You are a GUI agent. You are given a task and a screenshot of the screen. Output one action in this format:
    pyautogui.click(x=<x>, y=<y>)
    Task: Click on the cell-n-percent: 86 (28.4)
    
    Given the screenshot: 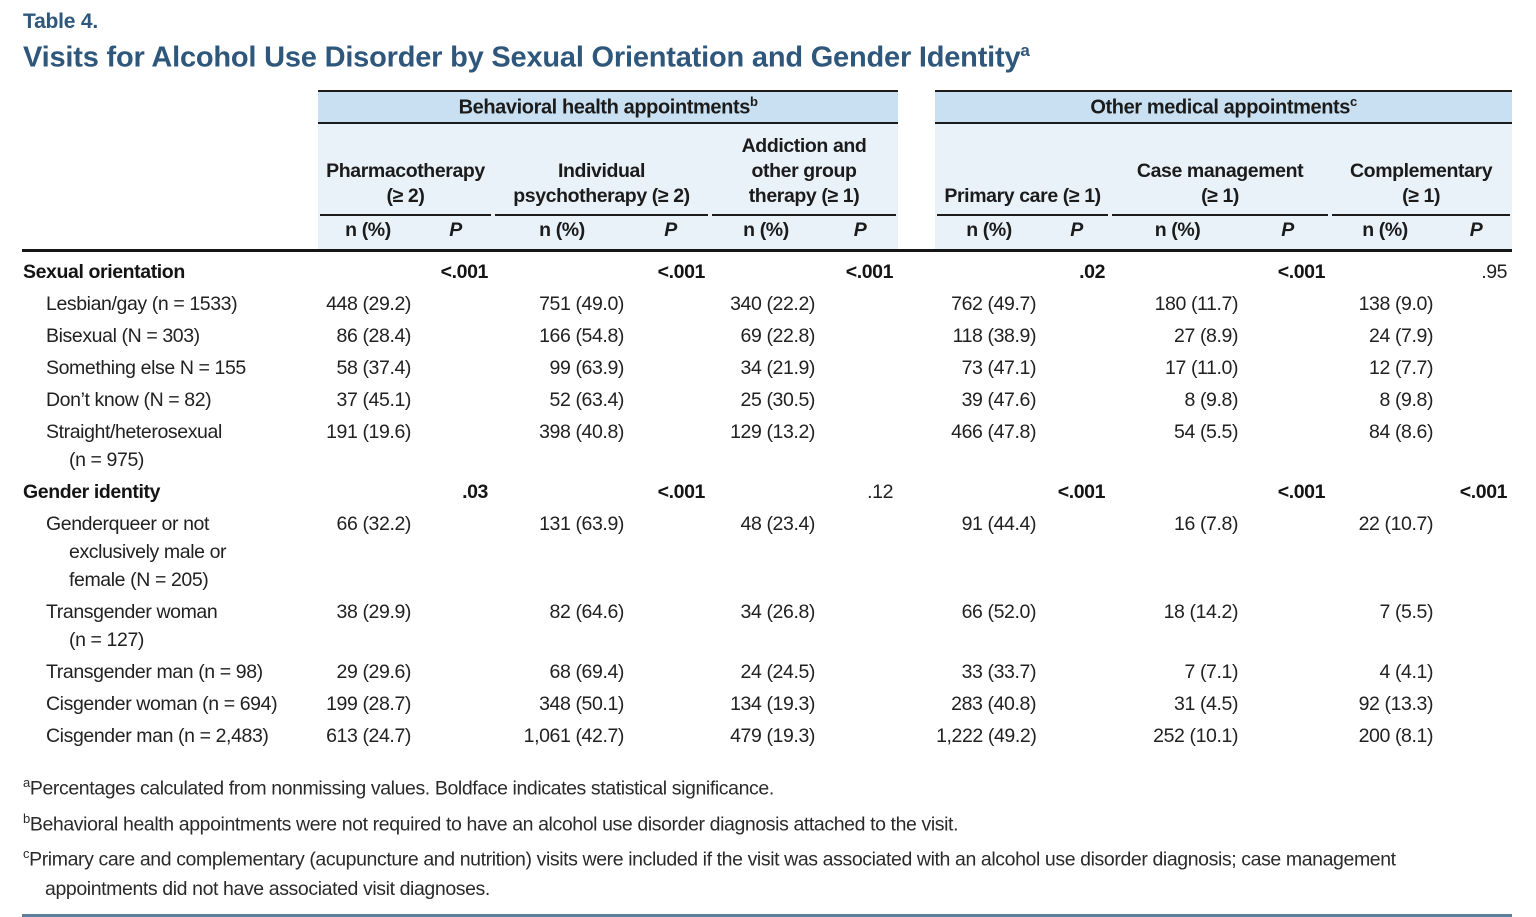 What is the action you would take?
    pyautogui.click(x=374, y=336)
    